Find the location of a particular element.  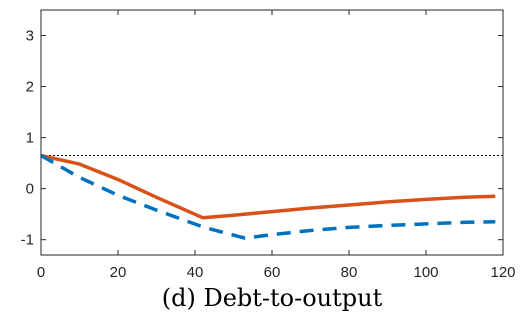

x-tick-label: 0 is located at coordinates (41, 272).